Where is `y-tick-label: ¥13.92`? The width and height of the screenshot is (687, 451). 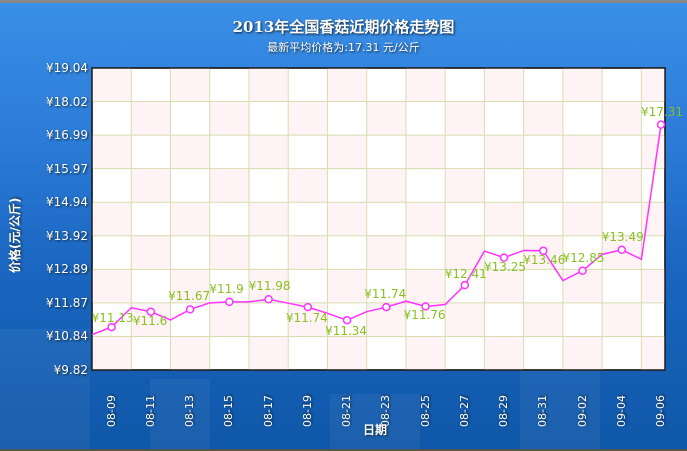
y-tick-label: ¥13.92 is located at coordinates (67, 235).